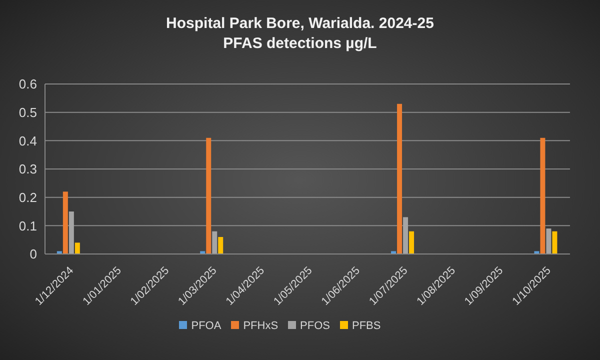 Image resolution: width=600 pixels, height=360 pixels. Describe the element at coordinates (27, 169) in the screenshot. I see `y-tick-label: 0.3` at that location.